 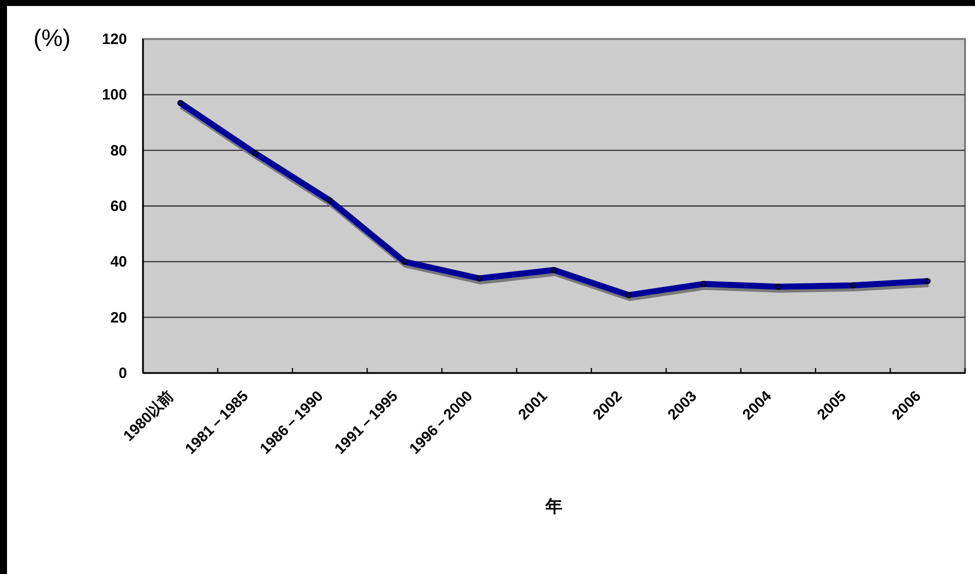 I want to click on y-tick-label: 120, so click(x=114, y=39).